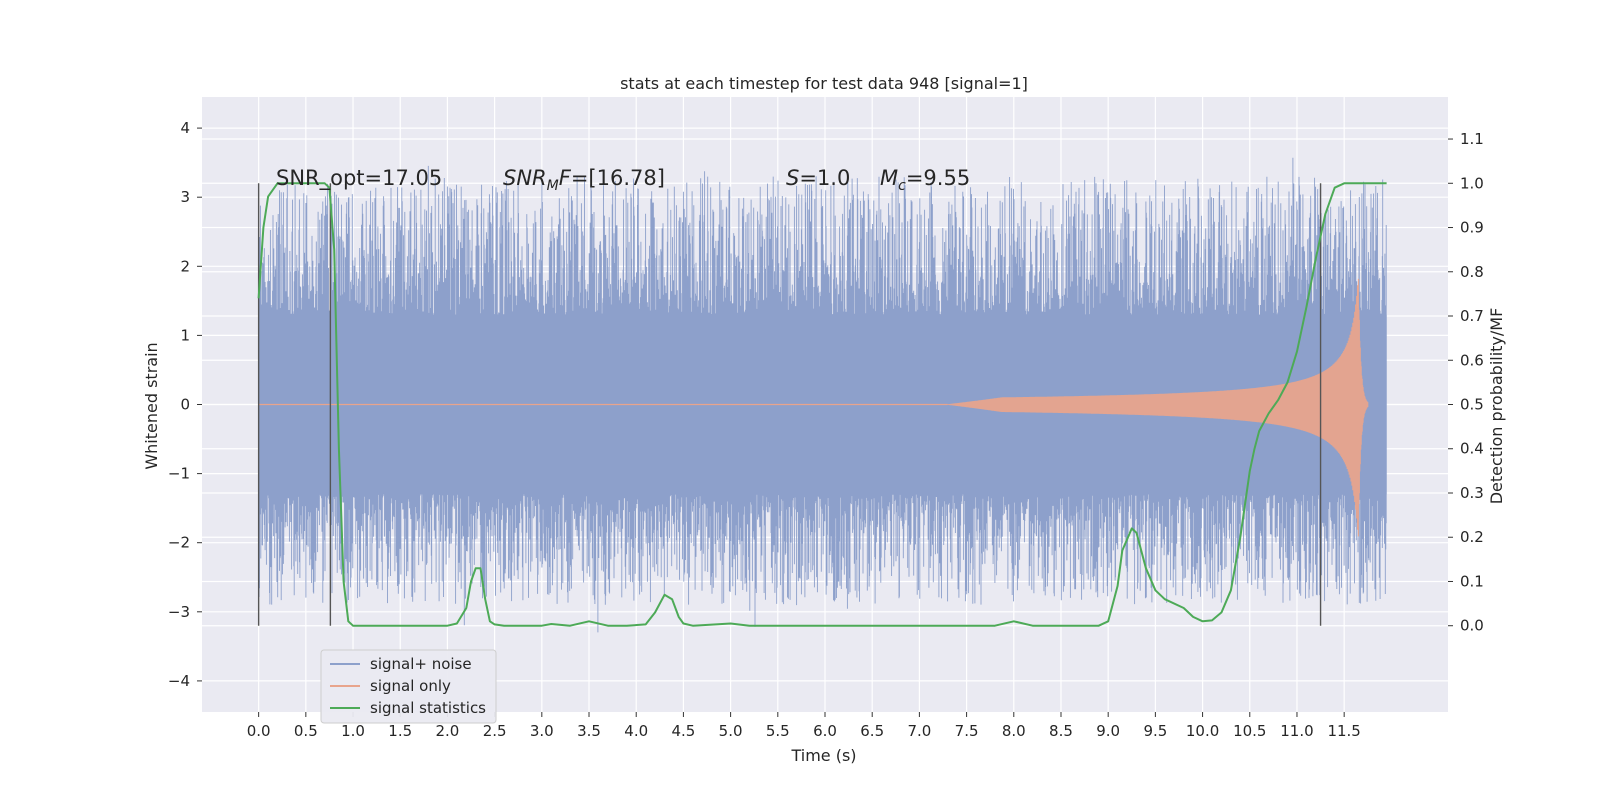 This screenshot has width=1600, height=800. What do you see at coordinates (353, 731) in the screenshot?
I see `x-tick-label-2: 1.0` at bounding box center [353, 731].